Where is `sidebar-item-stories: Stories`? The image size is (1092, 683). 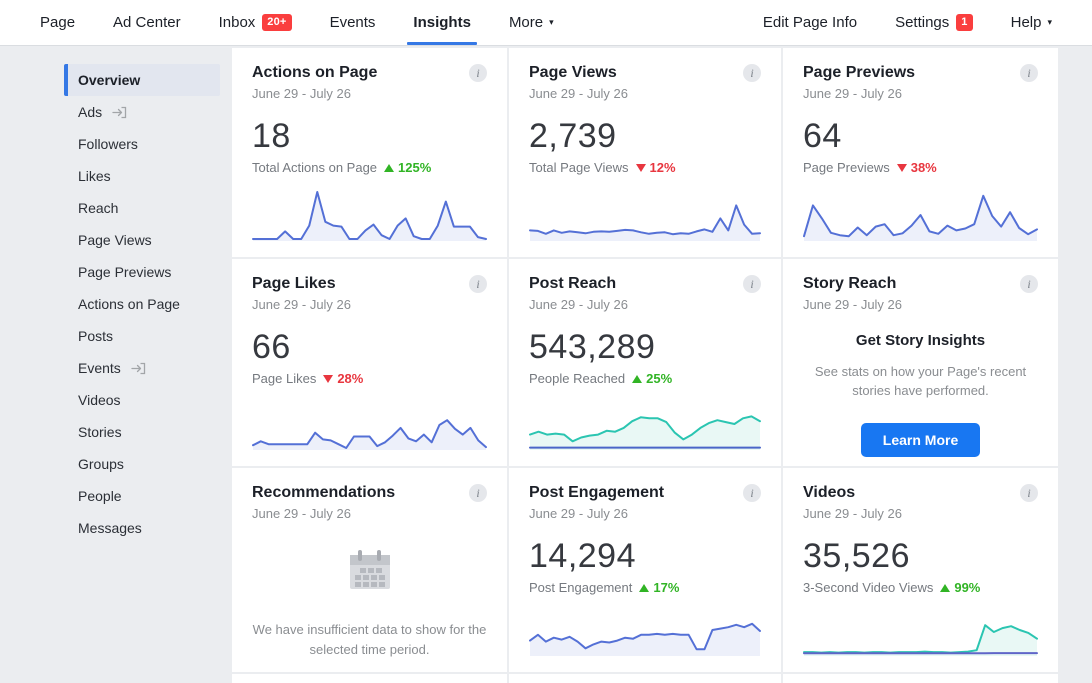 sidebar-item-stories: Stories is located at coordinates (100, 432).